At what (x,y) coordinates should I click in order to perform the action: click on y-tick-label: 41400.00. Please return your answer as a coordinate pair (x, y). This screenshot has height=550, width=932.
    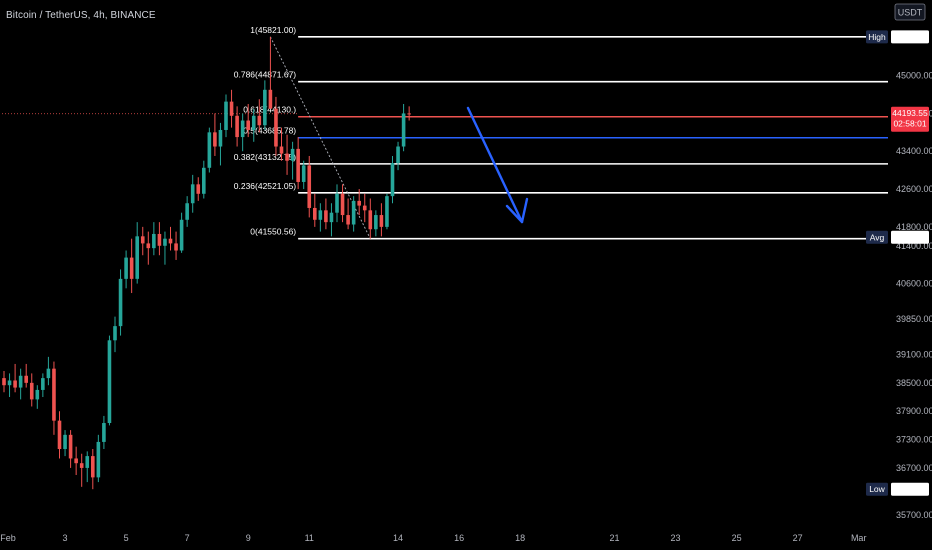
    Looking at the image, I should click on (914, 246).